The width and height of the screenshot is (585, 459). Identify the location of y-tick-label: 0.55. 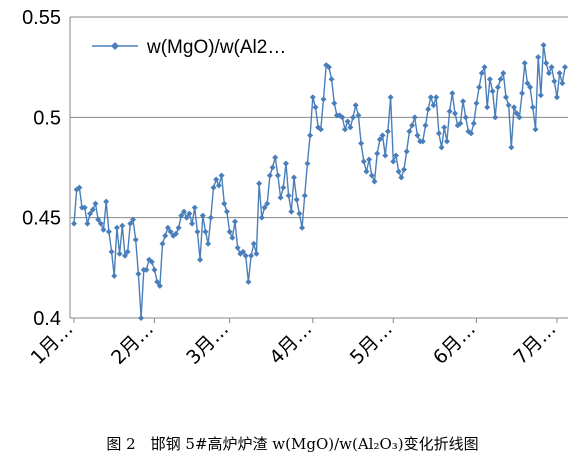
(41, 18).